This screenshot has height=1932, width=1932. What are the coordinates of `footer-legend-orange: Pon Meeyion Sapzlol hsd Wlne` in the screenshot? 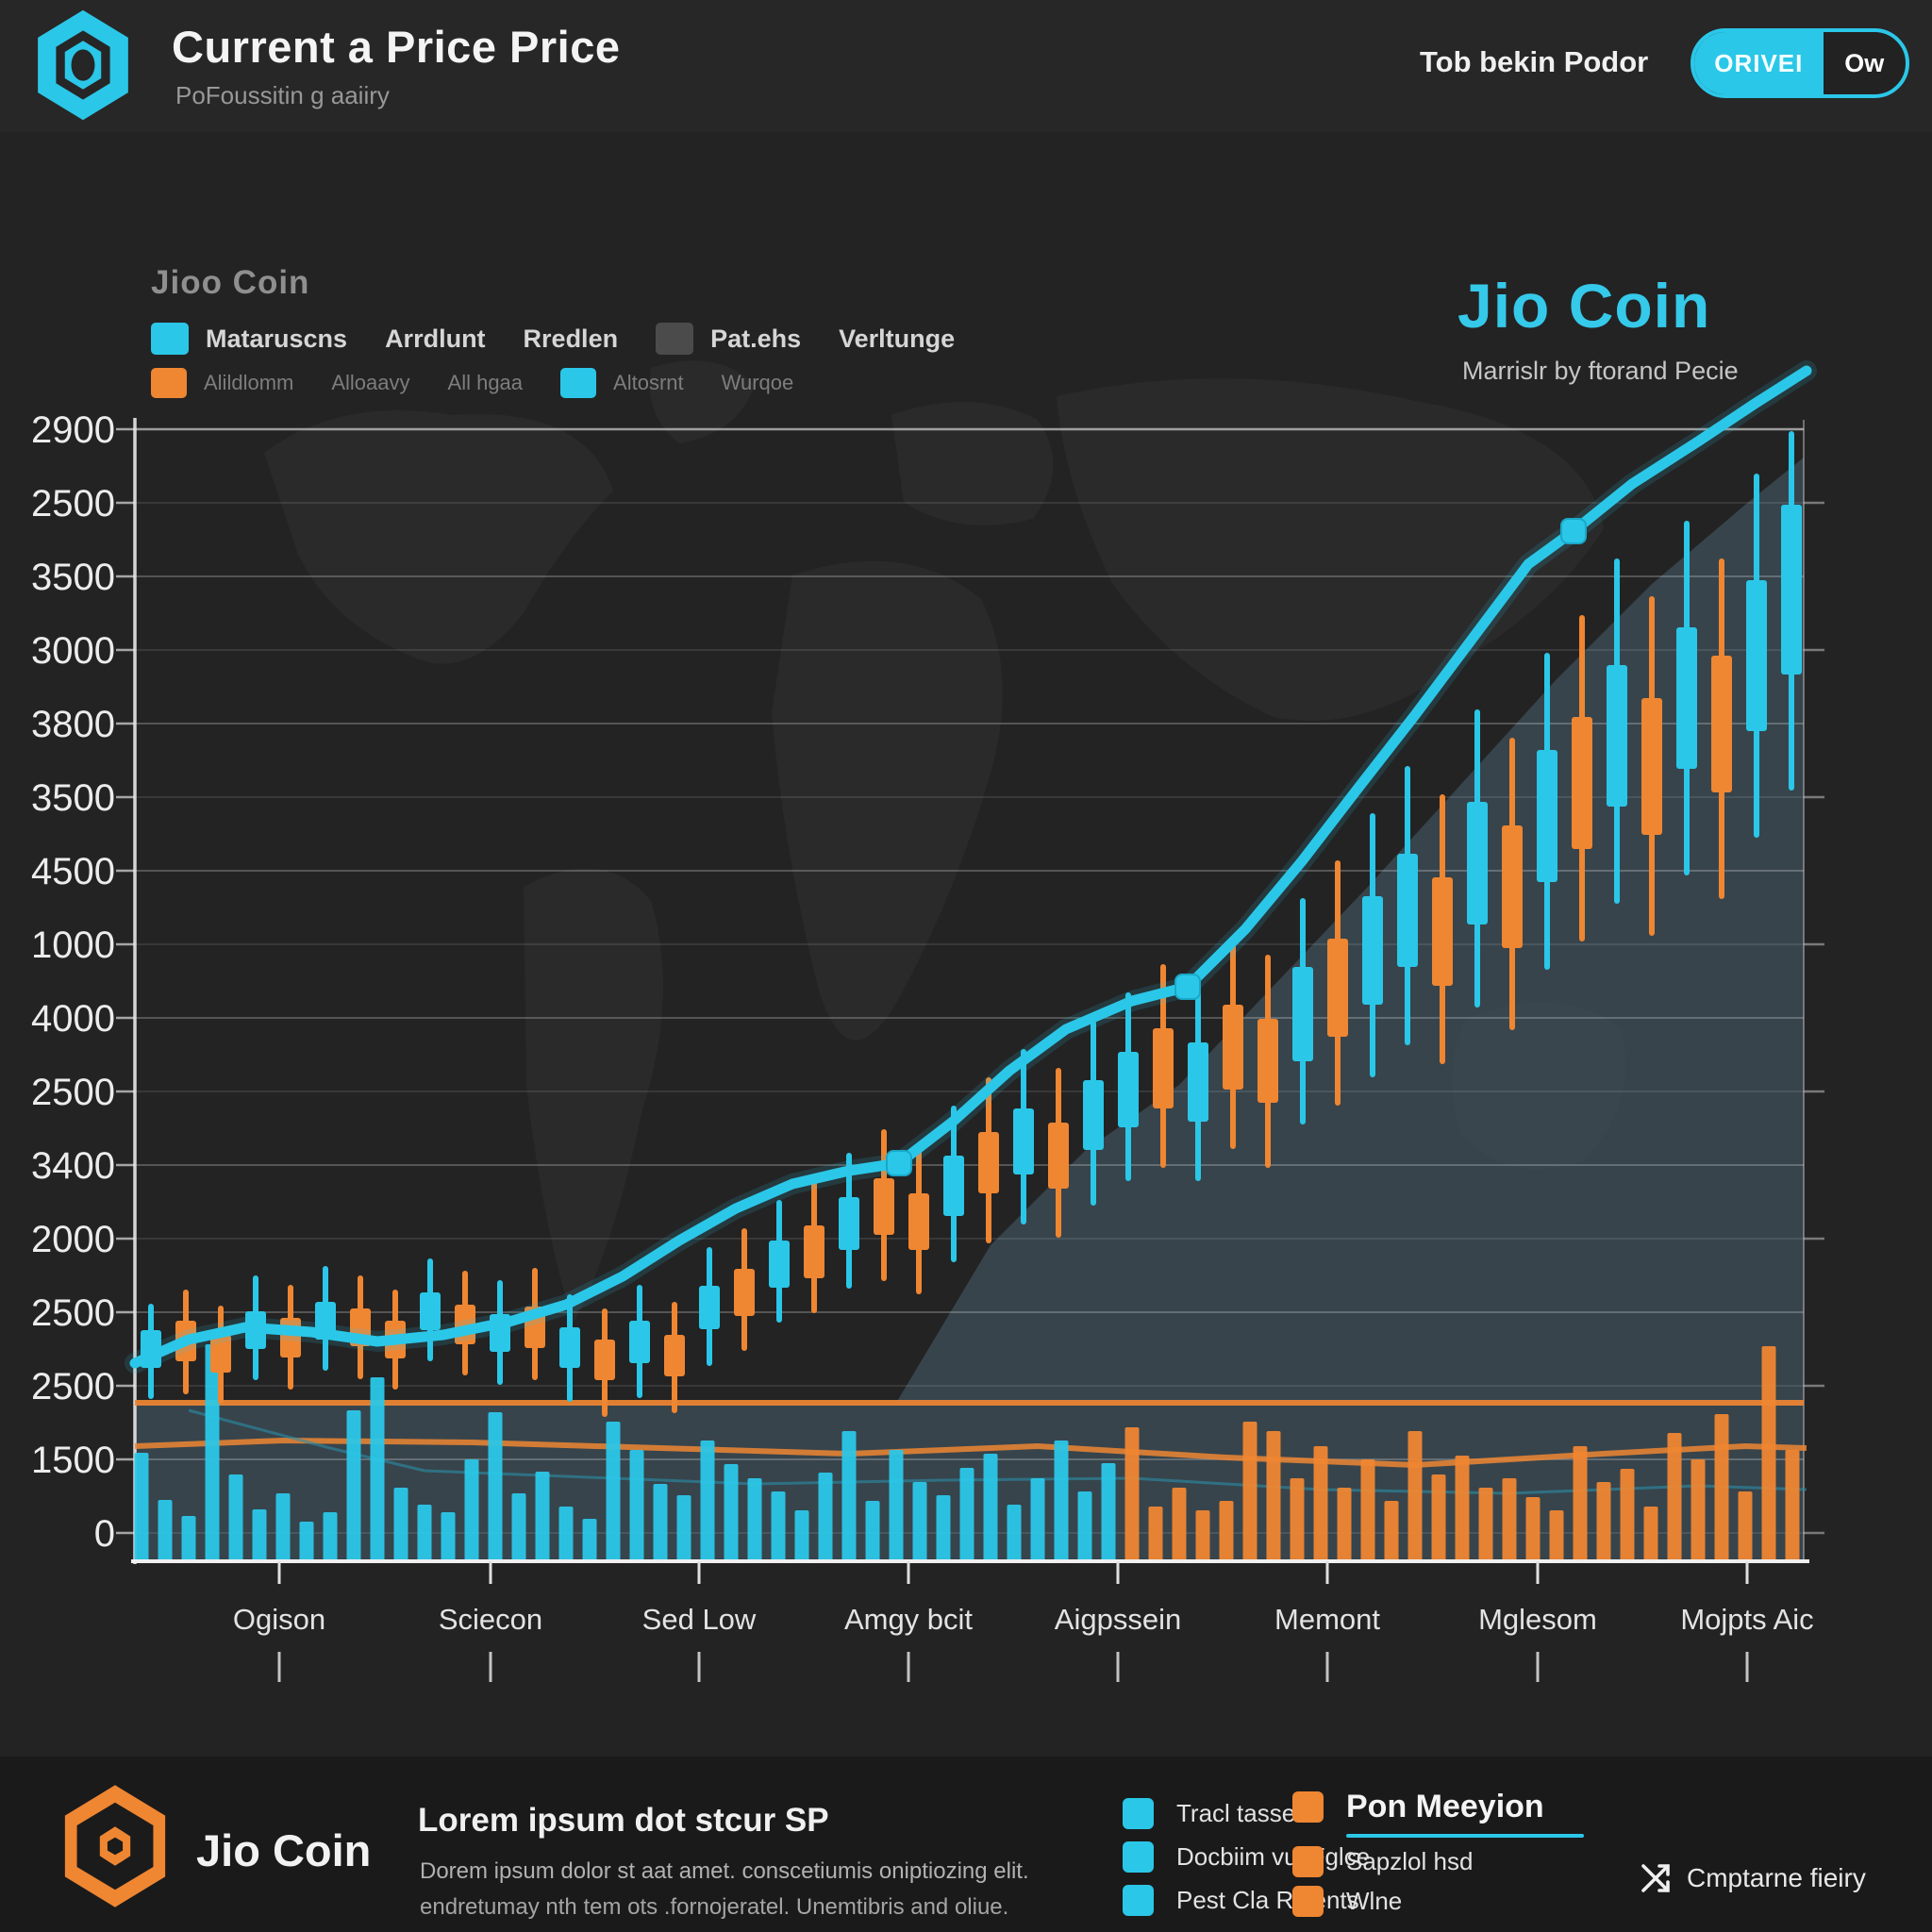 It's located at (1438, 1853).